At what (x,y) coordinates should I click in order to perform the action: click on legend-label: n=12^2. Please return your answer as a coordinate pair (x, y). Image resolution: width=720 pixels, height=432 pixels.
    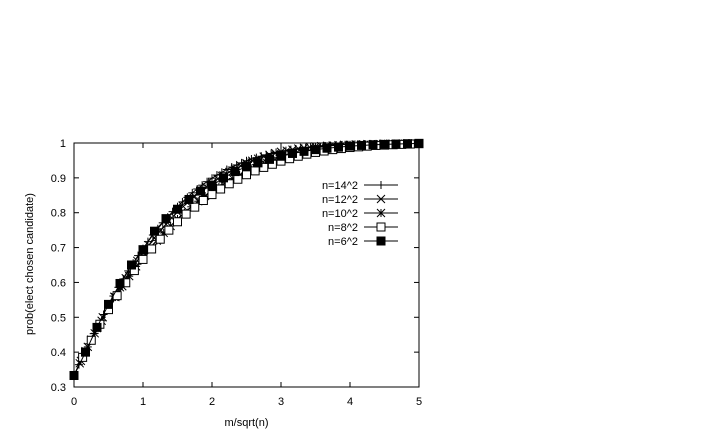
    Looking at the image, I should click on (340, 200).